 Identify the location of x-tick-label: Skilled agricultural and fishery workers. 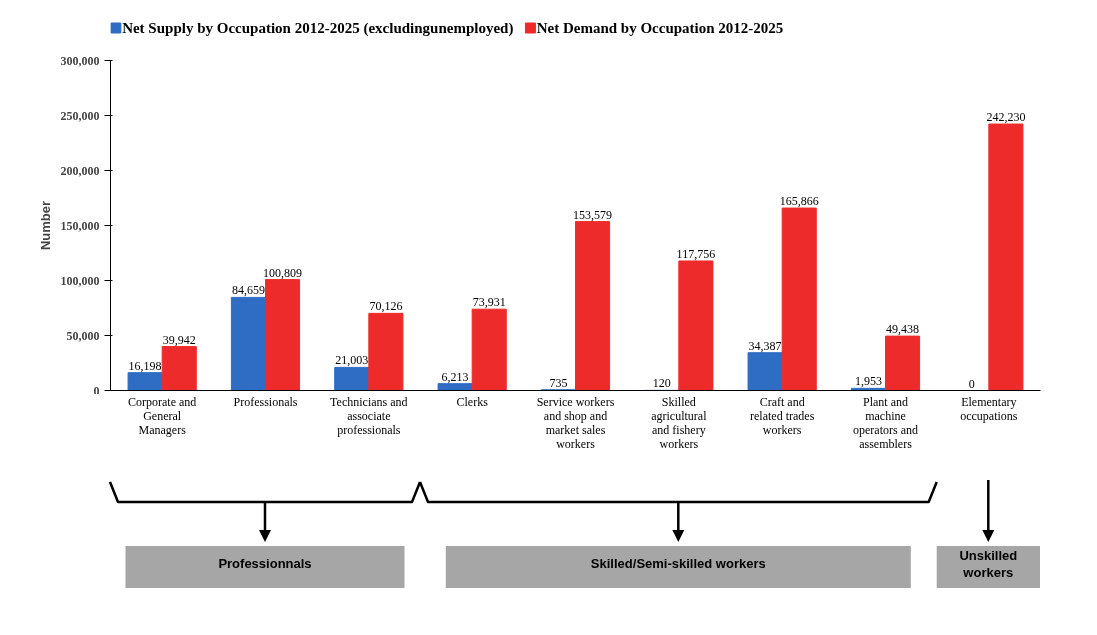
(679, 423).